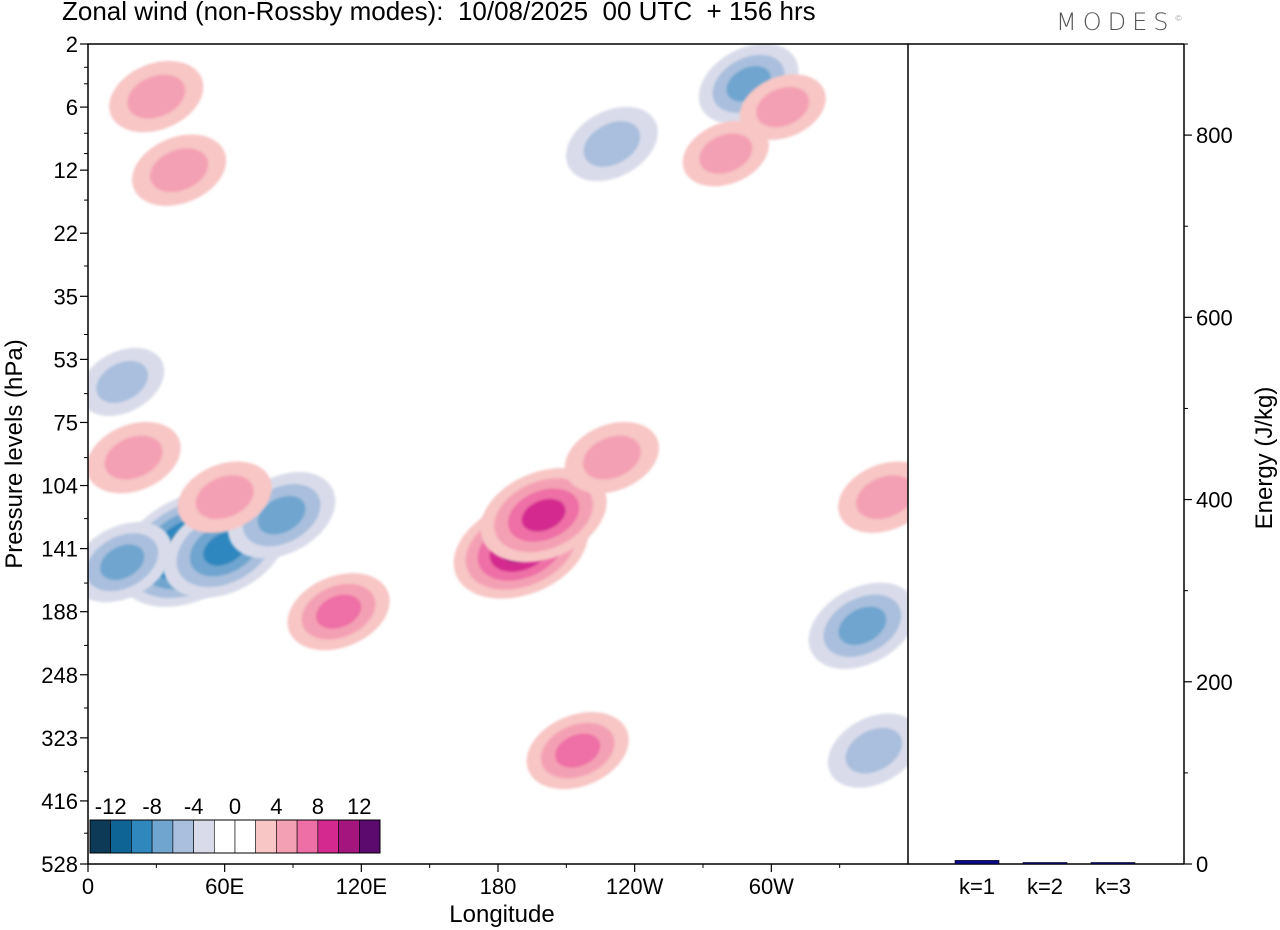  Describe the element at coordinates (224, 886) in the screenshot. I see `x-tick-label: 60E` at that location.